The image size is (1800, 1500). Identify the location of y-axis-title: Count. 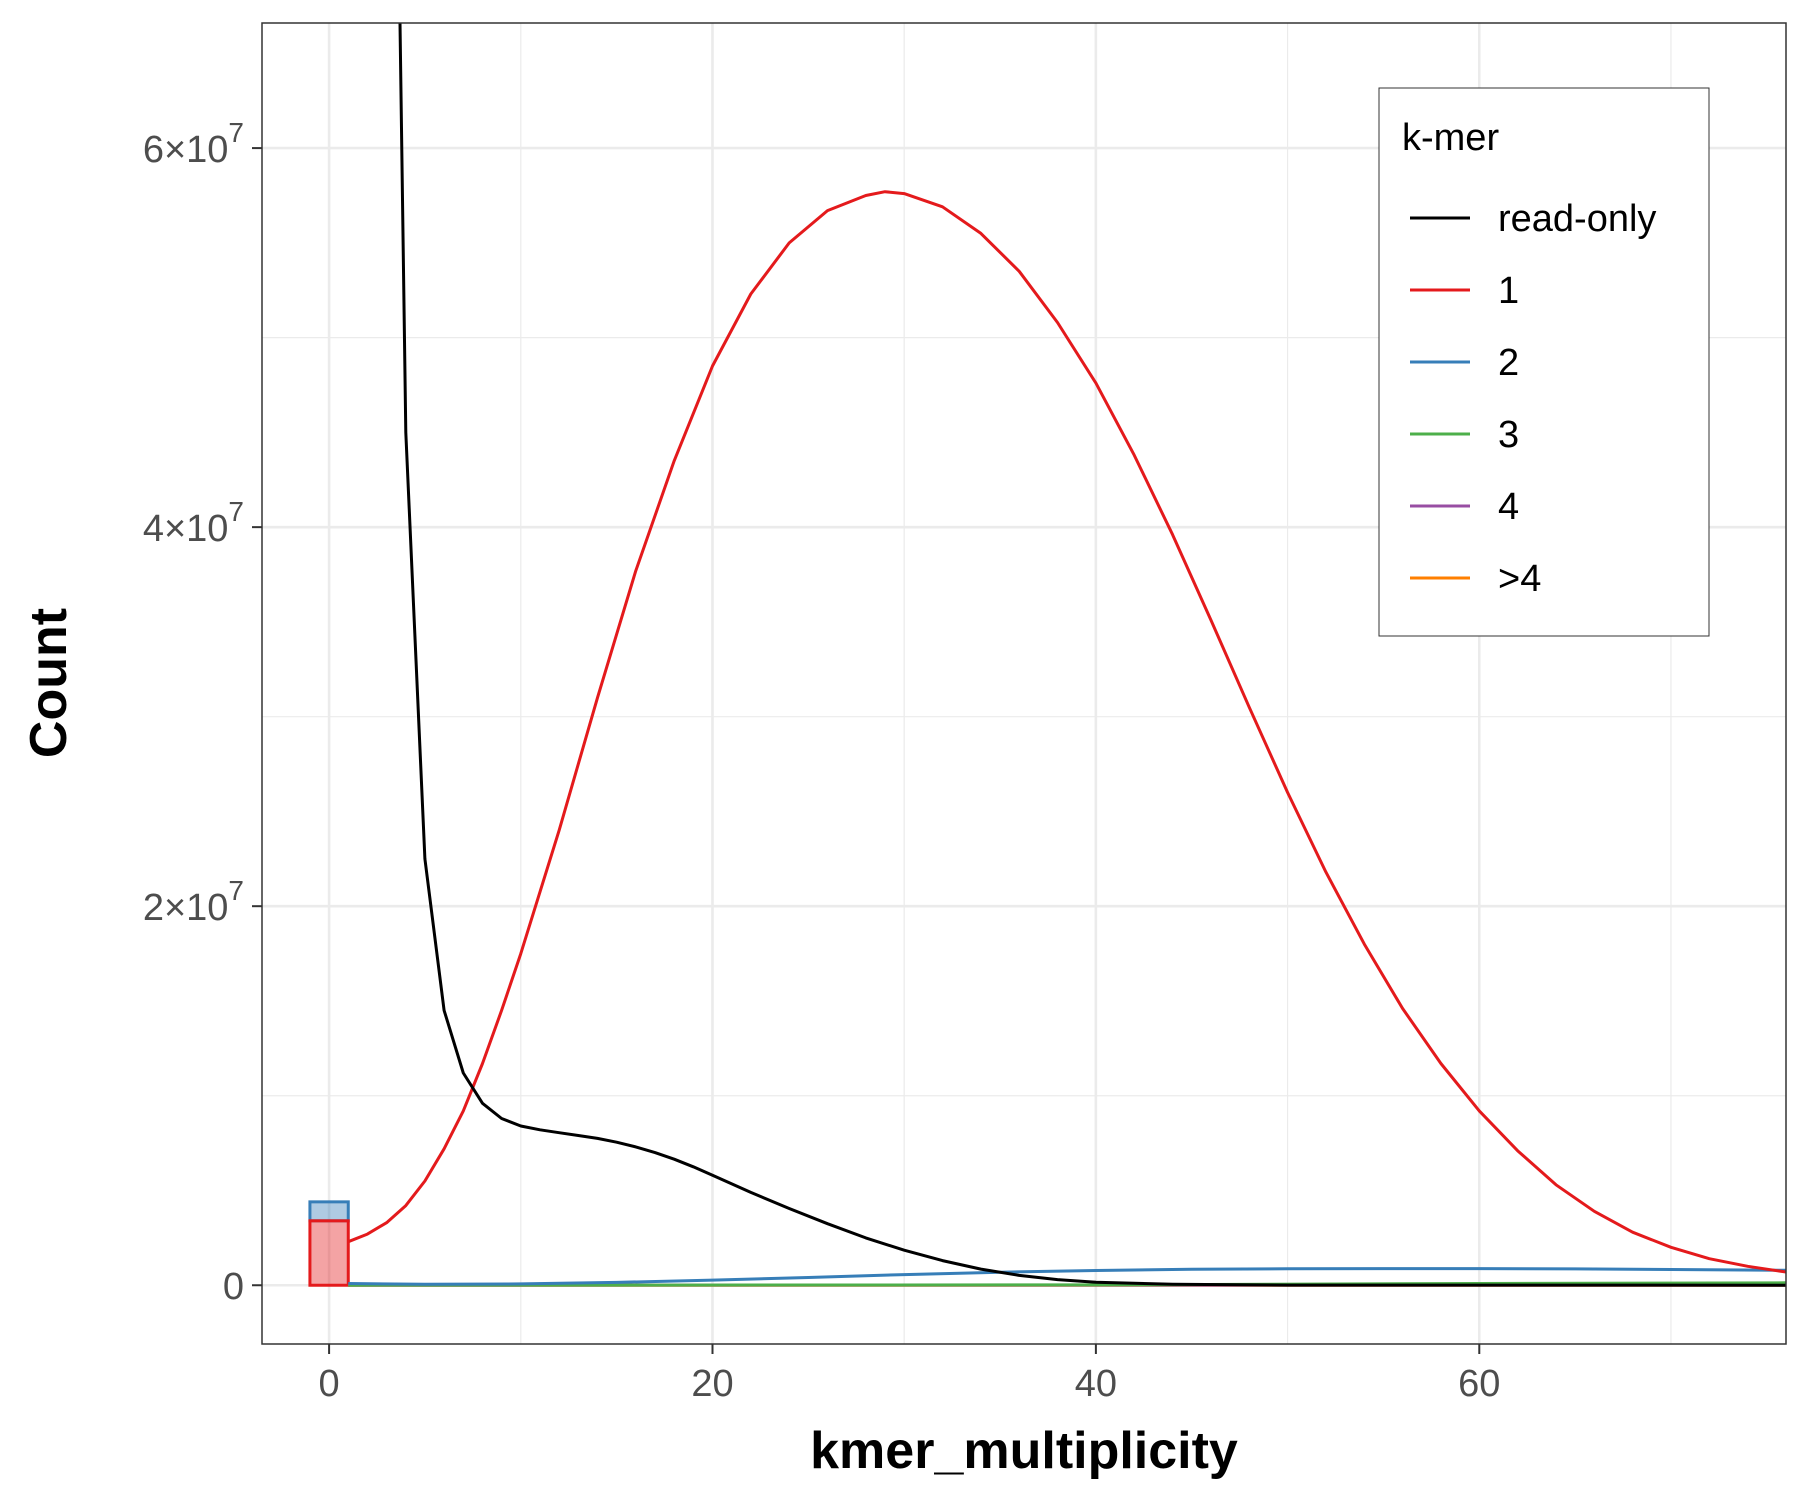
(49, 683).